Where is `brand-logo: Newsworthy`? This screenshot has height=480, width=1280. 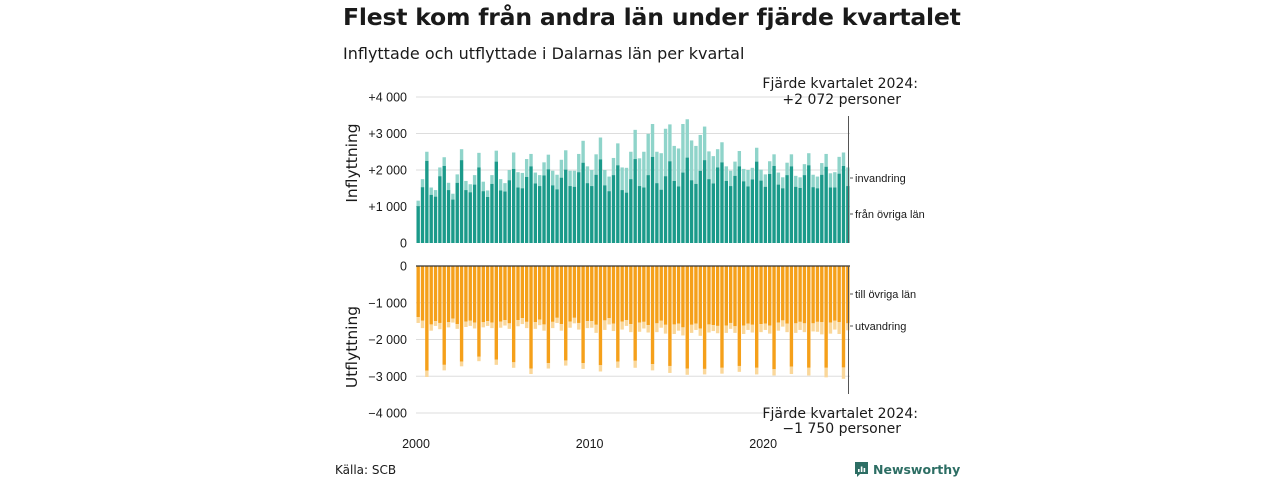
brand-logo: Newsworthy is located at coordinates (907, 469).